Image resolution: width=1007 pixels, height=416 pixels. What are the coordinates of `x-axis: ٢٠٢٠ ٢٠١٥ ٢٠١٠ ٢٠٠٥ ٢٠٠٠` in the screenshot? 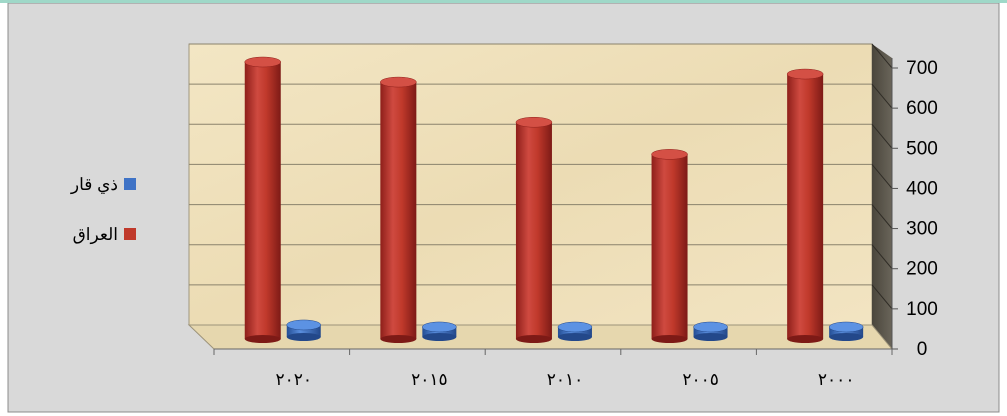 It's located at (553, 369).